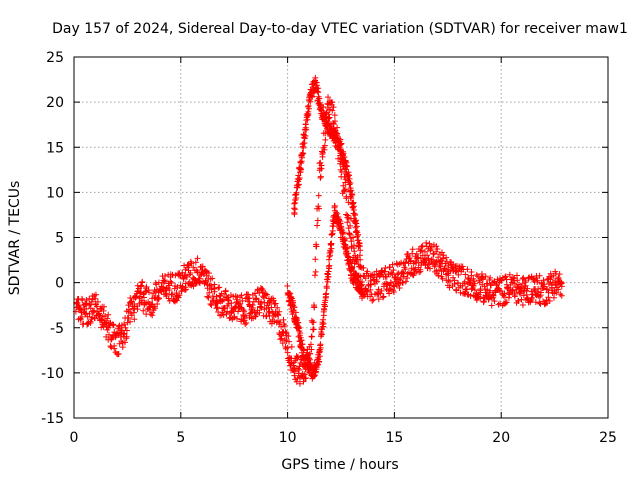 The height and width of the screenshot is (480, 640). What do you see at coordinates (339, 465) in the screenshot?
I see `x-axis-label: GPS time / hours` at bounding box center [339, 465].